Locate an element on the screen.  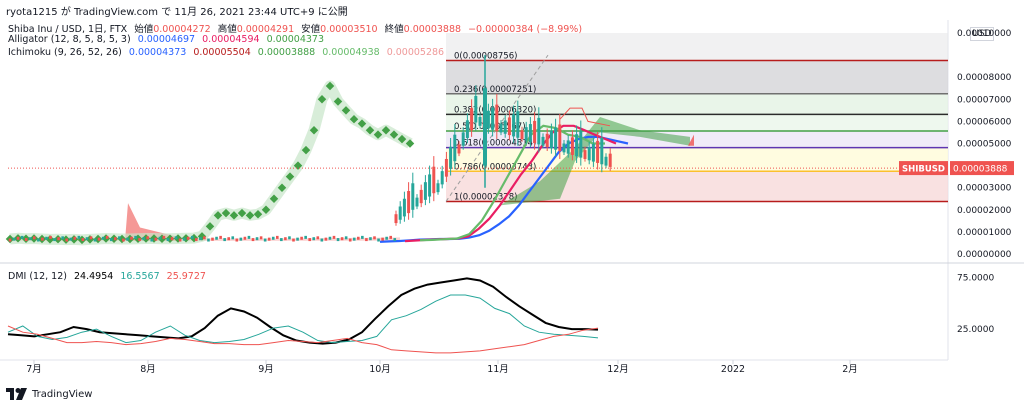
time-axis-tick: 8月 is located at coordinates (148, 369).